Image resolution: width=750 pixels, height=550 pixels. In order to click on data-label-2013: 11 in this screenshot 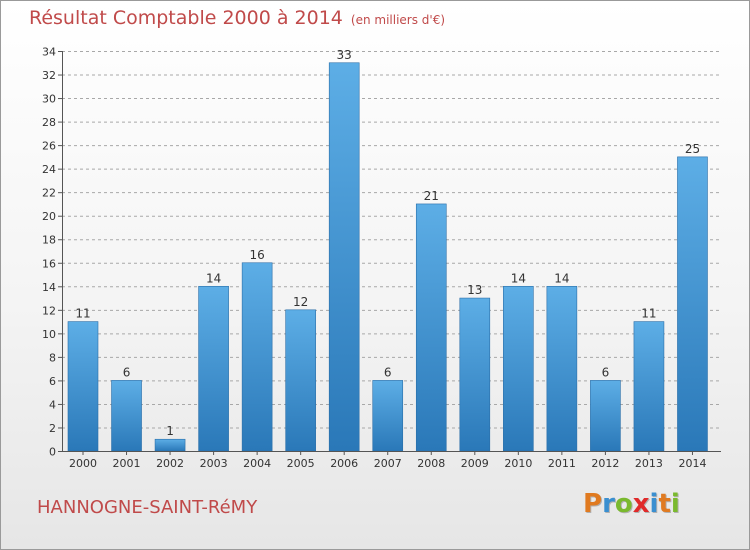, I will do `click(648, 314)`.